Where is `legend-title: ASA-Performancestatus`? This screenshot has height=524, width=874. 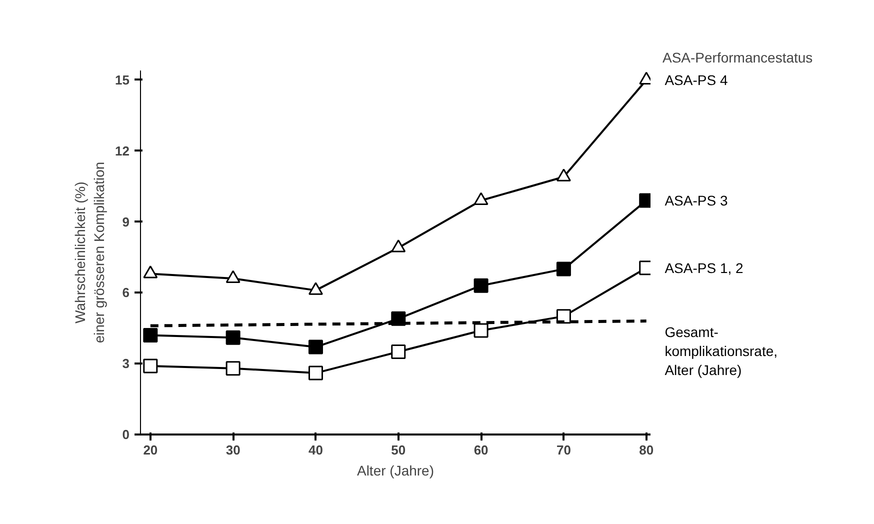 legend-title: ASA-Performancestatus is located at coordinates (737, 58).